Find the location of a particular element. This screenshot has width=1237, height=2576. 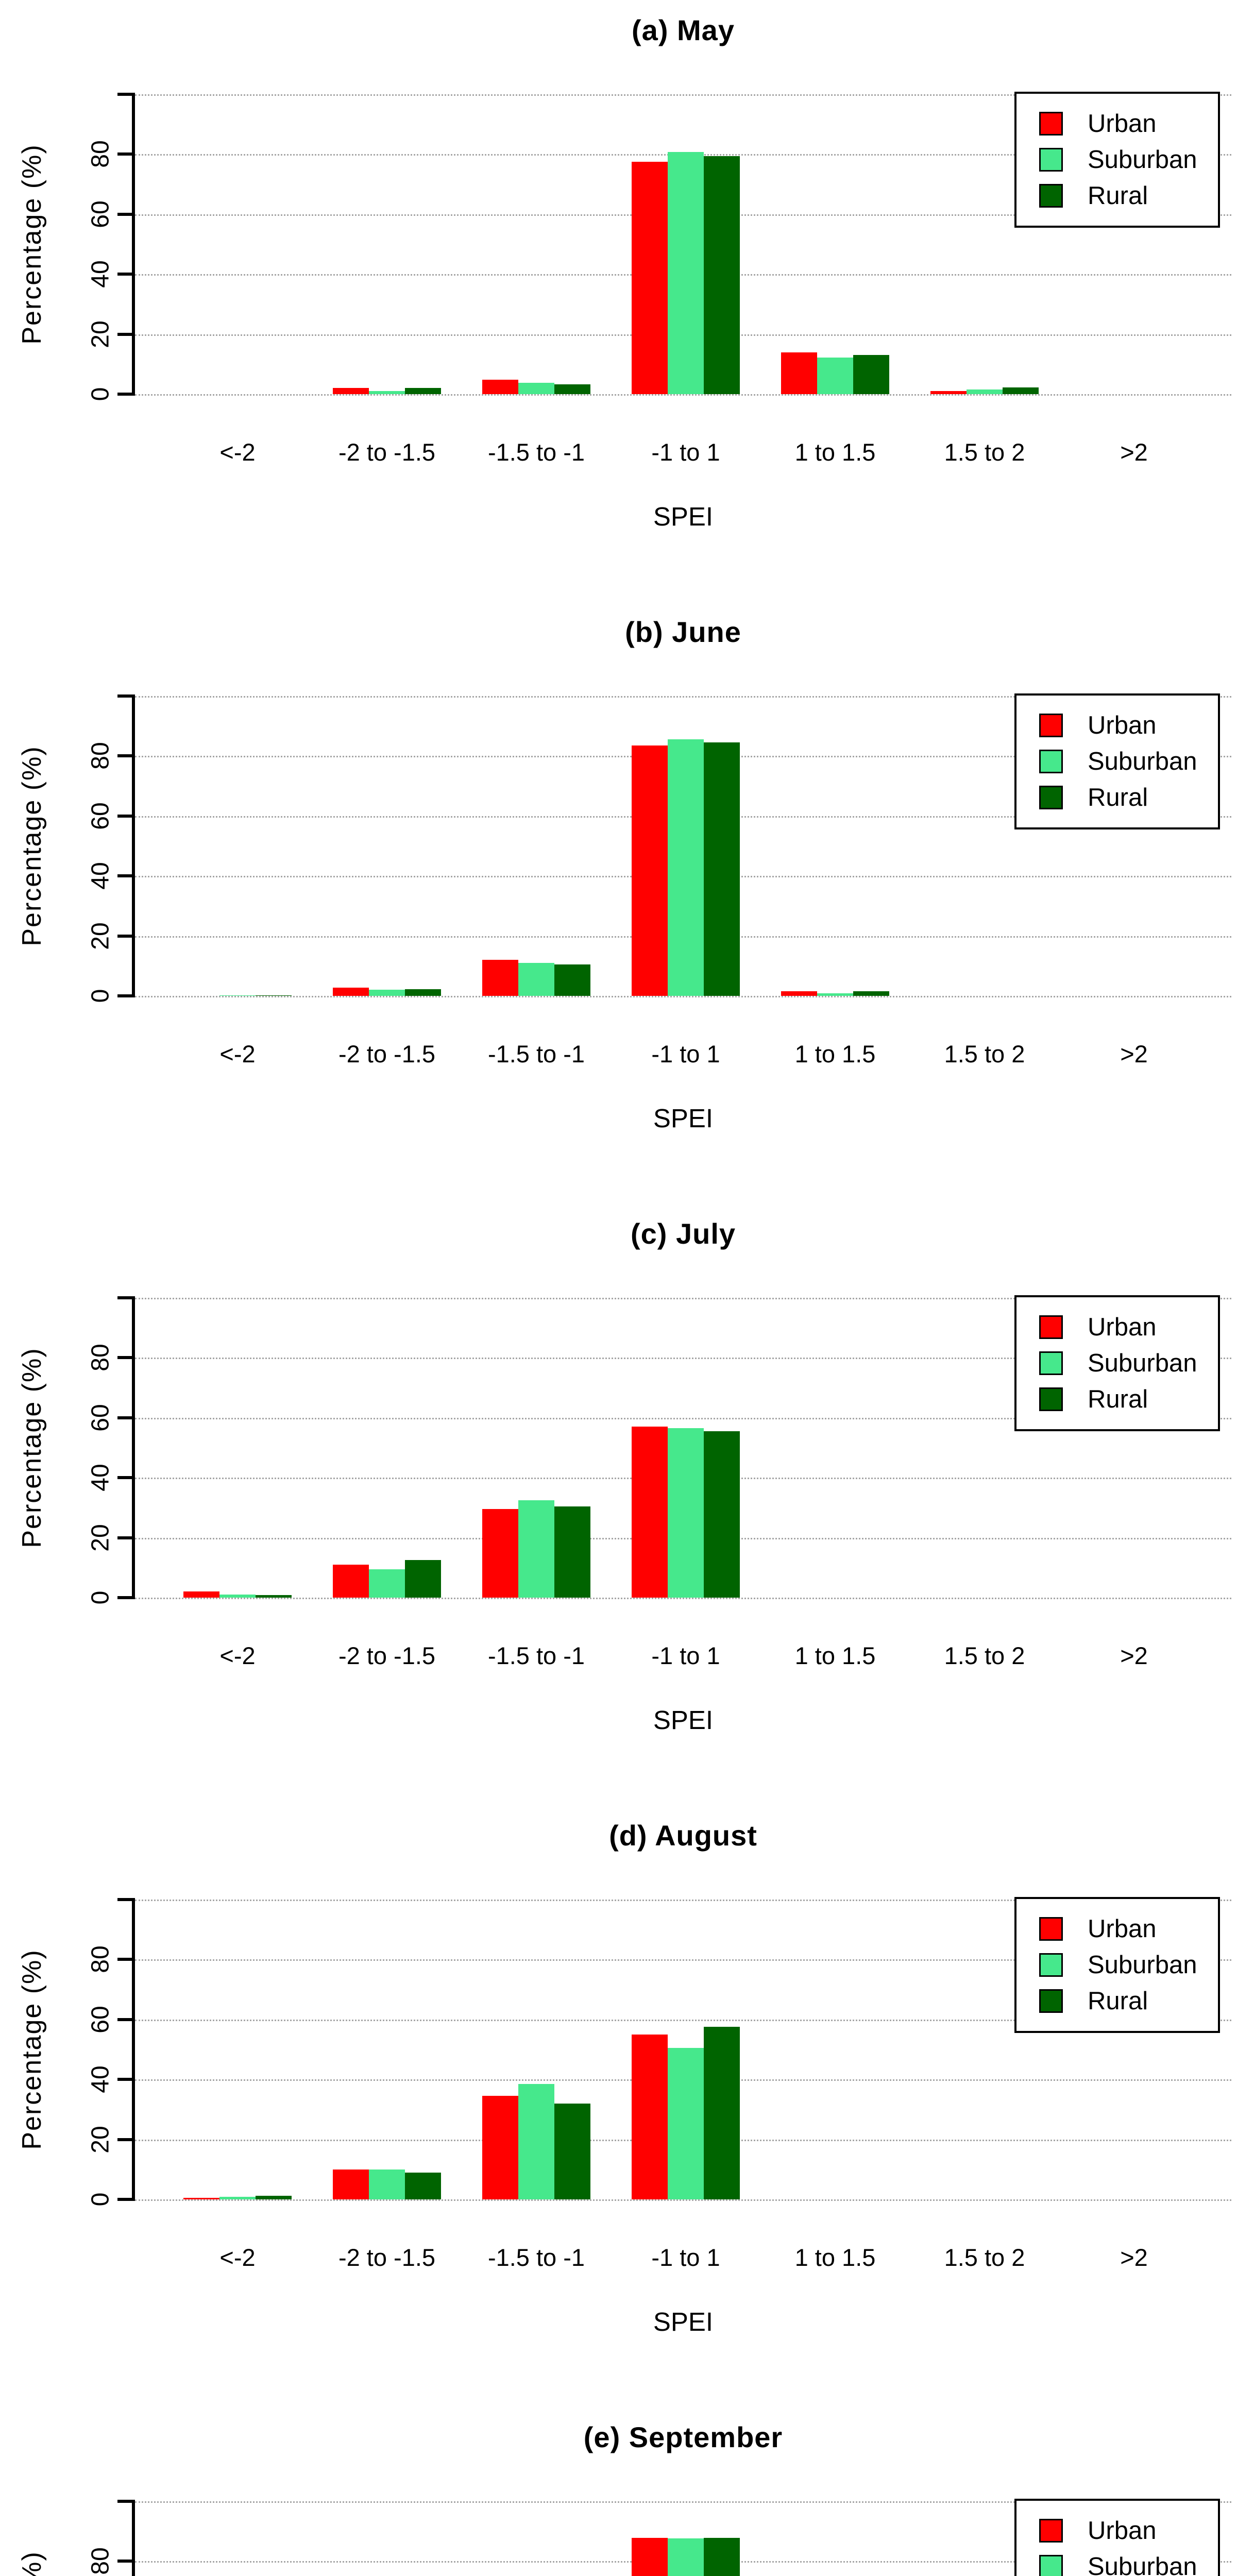

chart-title: (c) July is located at coordinates (683, 1233).